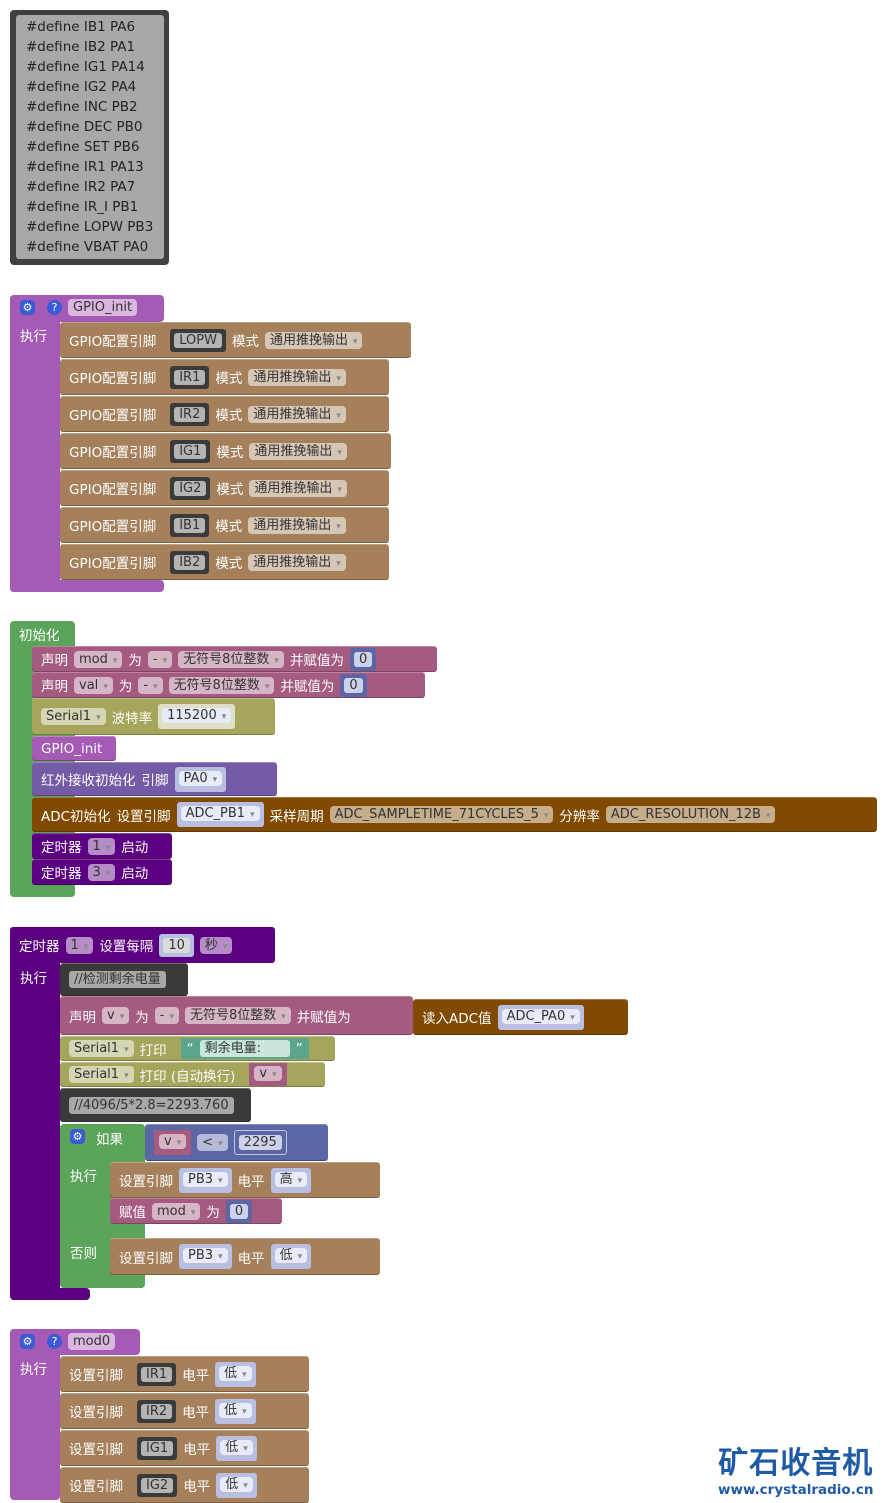 The height and width of the screenshot is (1503, 887). I want to click on adc-pin-dropdown: ADC_PA0 ▾, so click(540, 1016).